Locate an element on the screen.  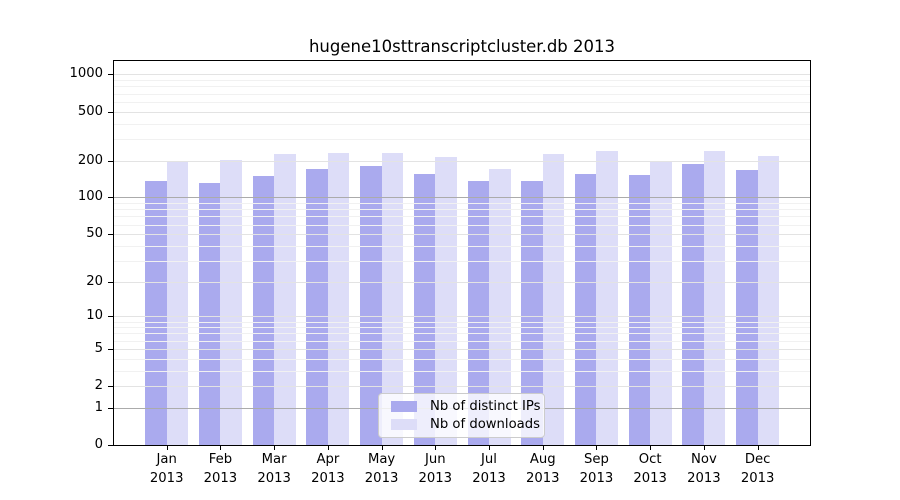
x-tick-label-mar: Mar 2013 is located at coordinates (274, 469).